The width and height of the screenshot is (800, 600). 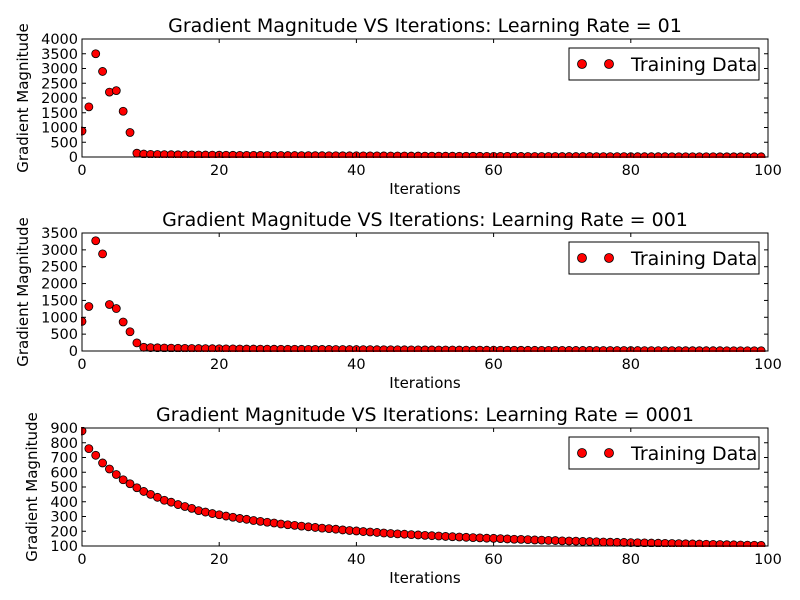 What do you see at coordinates (64, 518) in the screenshot?
I see `y-tick-label: 300` at bounding box center [64, 518].